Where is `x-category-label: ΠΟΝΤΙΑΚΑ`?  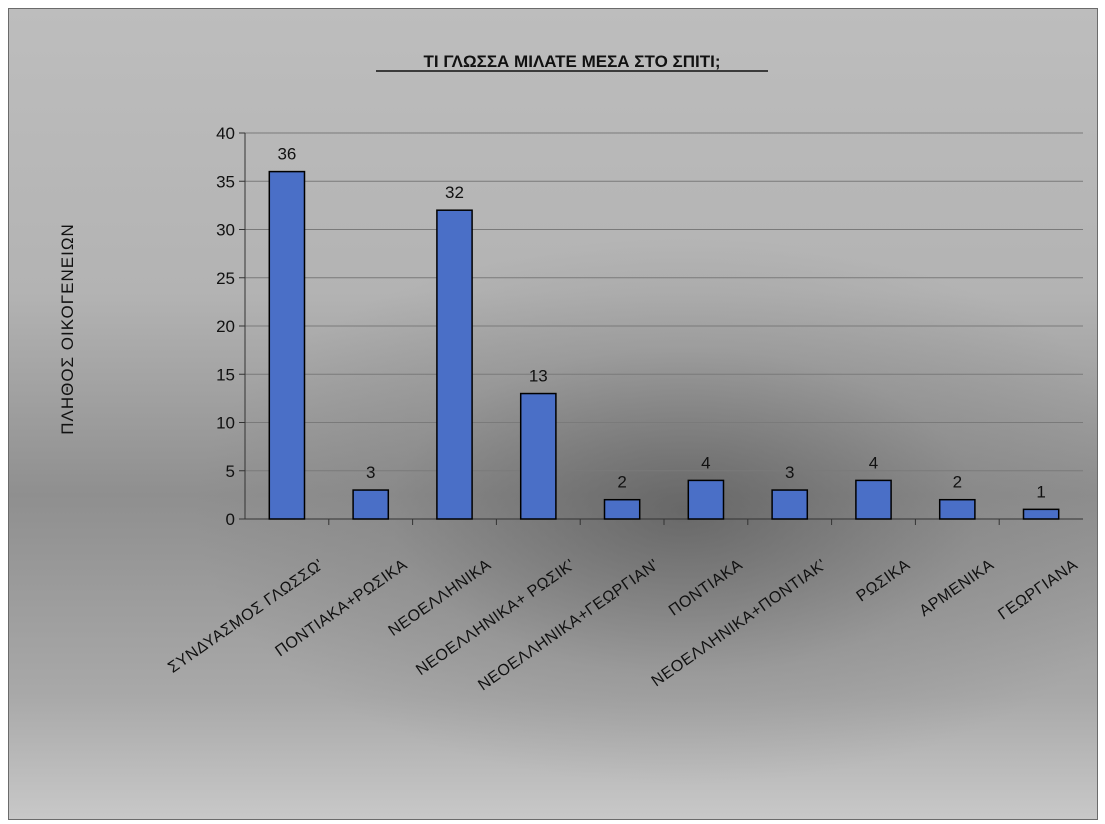
x-category-label: ΠΟΝΤΙΑΚΑ is located at coordinates (706, 587).